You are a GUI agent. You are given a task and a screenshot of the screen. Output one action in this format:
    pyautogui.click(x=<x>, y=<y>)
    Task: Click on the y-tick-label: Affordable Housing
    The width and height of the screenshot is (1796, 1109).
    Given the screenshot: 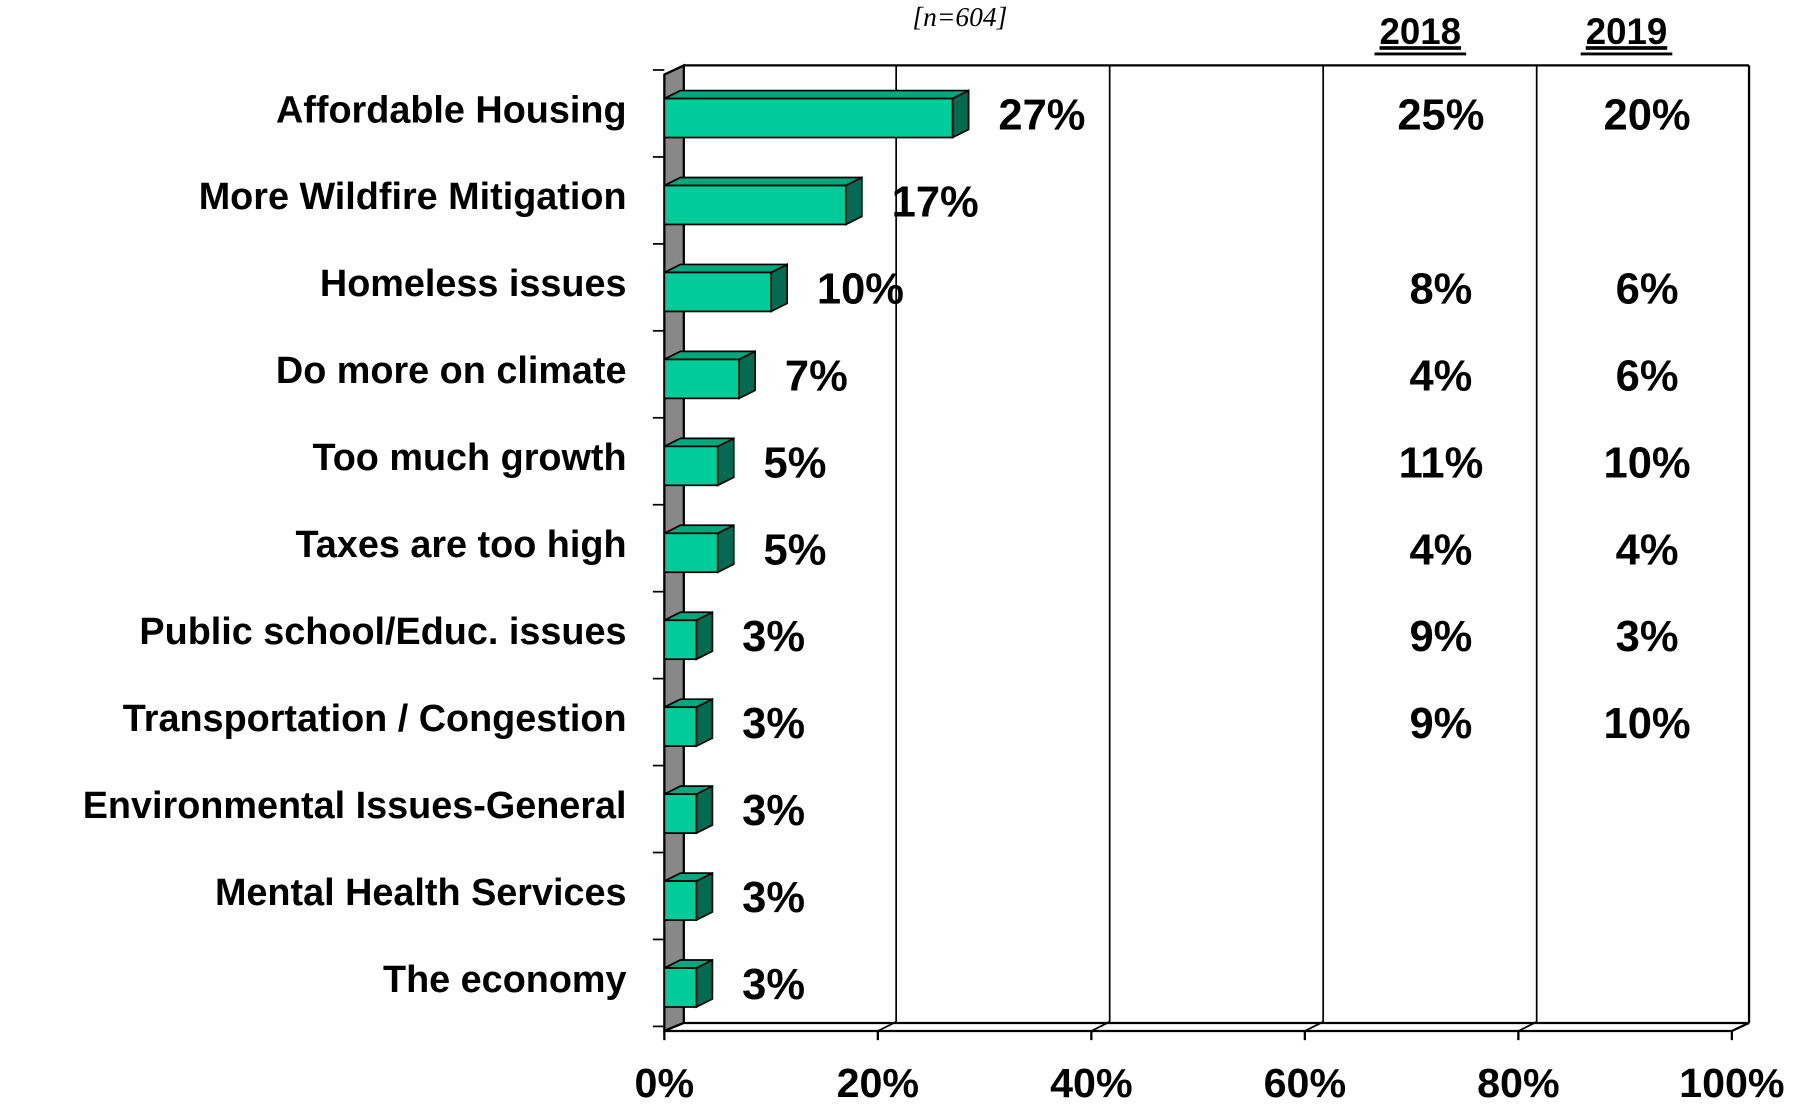 What is the action you would take?
    pyautogui.click(x=451, y=110)
    